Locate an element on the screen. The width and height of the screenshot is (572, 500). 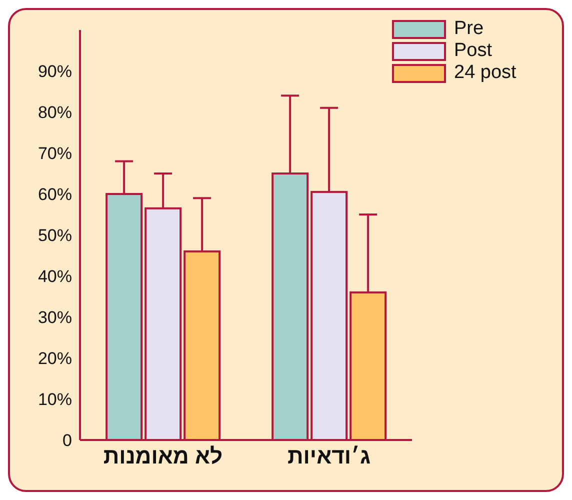
legend-label: 24 post is located at coordinates (485, 73).